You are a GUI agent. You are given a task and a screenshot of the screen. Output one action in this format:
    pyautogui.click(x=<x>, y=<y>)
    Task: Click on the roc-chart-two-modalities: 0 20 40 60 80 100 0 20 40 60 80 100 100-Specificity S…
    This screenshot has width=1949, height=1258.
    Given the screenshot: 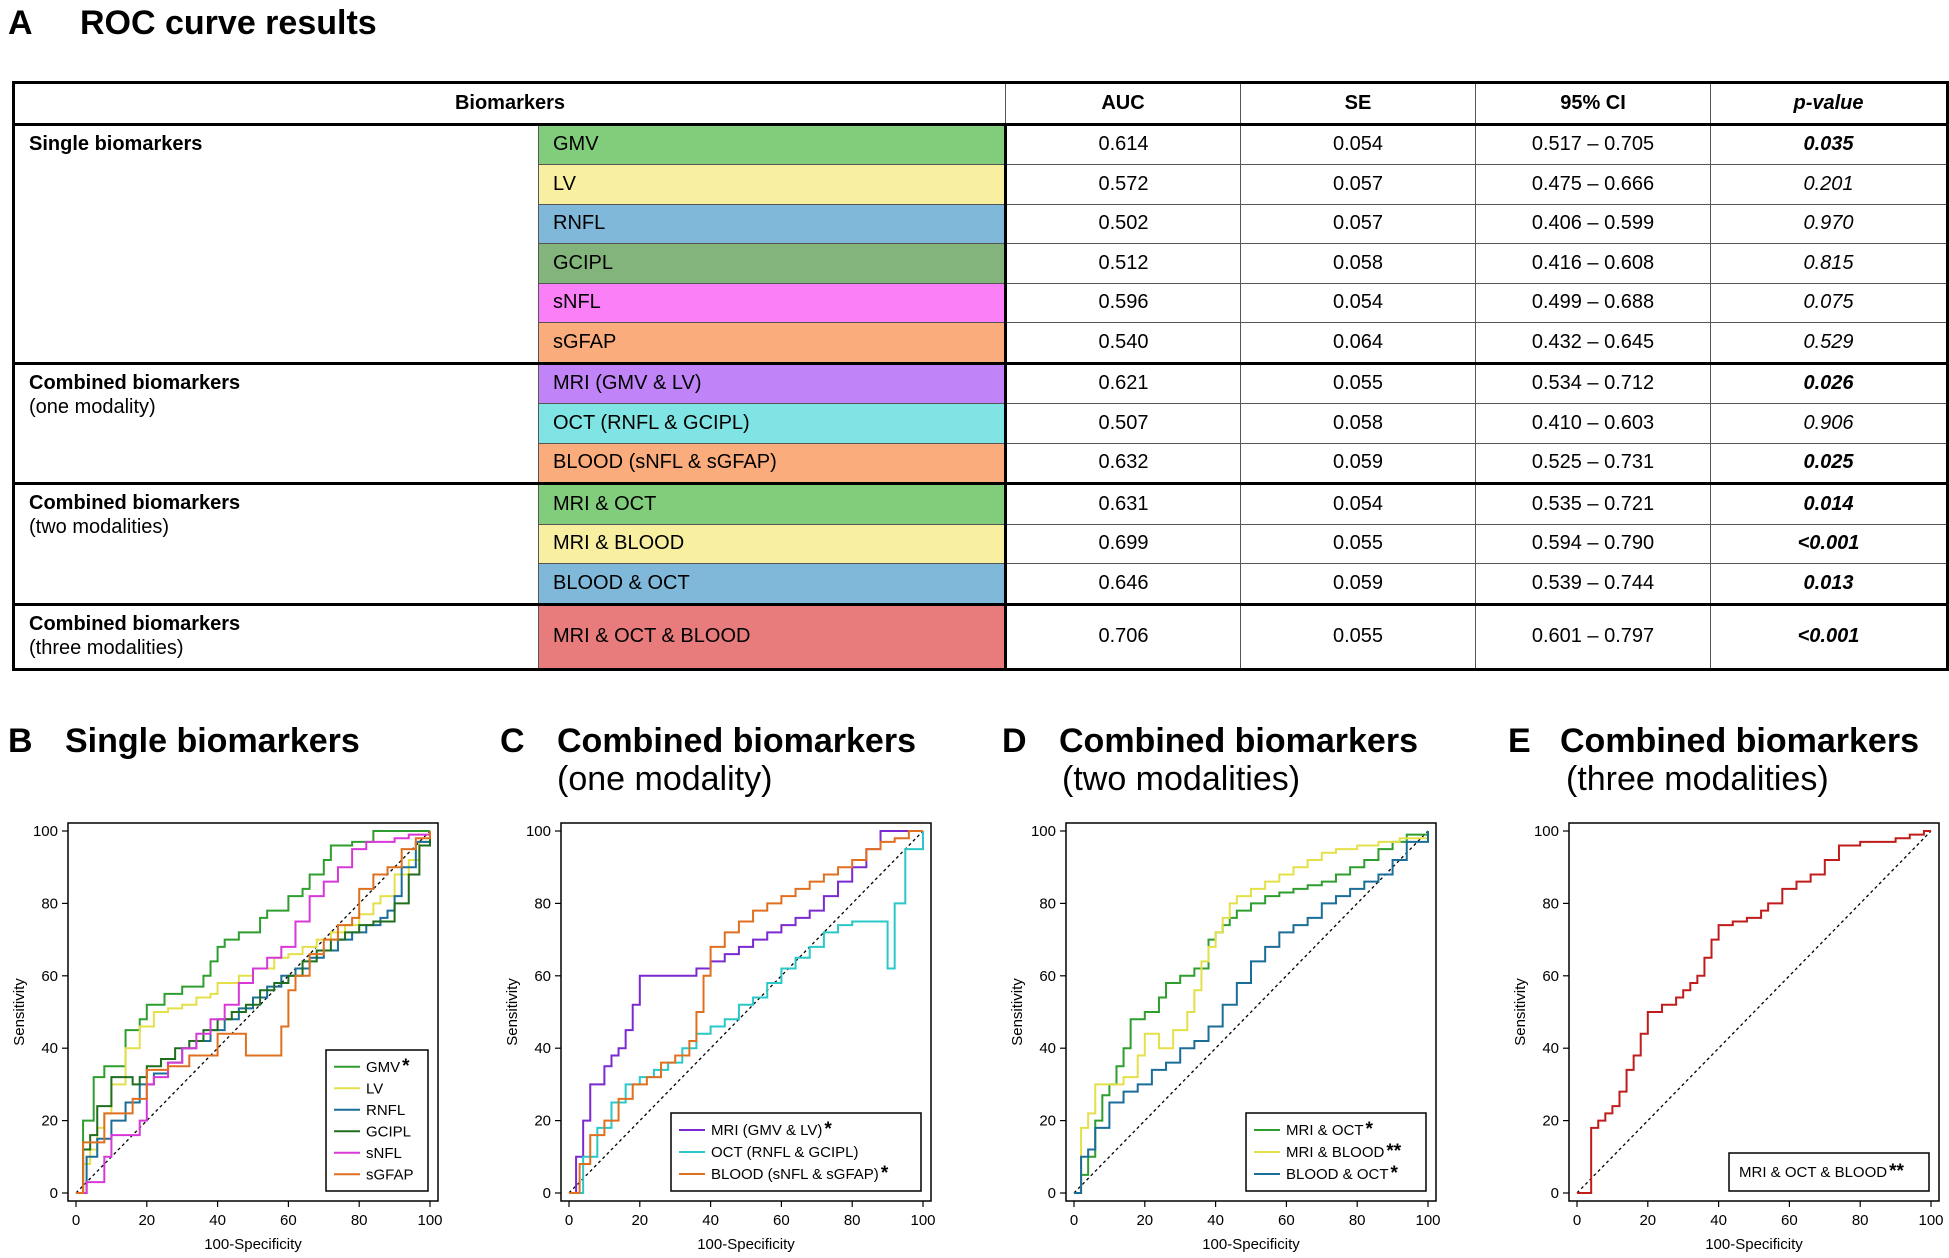 What is the action you would take?
    pyautogui.click(x=1225, y=1037)
    